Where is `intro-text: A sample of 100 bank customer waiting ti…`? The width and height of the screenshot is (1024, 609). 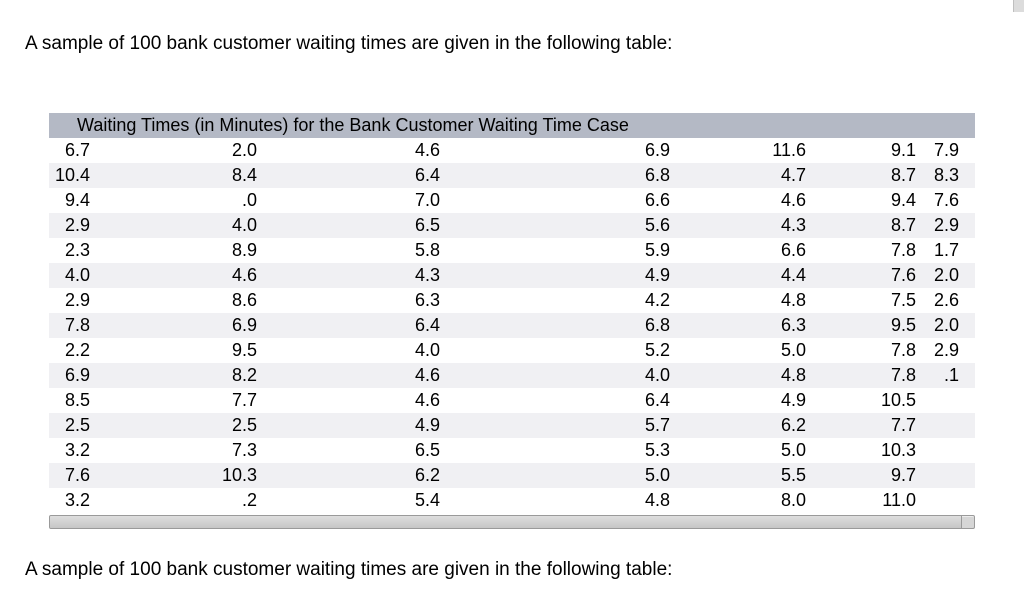
intro-text: A sample of 100 bank customer waiting ti… is located at coordinates (349, 43).